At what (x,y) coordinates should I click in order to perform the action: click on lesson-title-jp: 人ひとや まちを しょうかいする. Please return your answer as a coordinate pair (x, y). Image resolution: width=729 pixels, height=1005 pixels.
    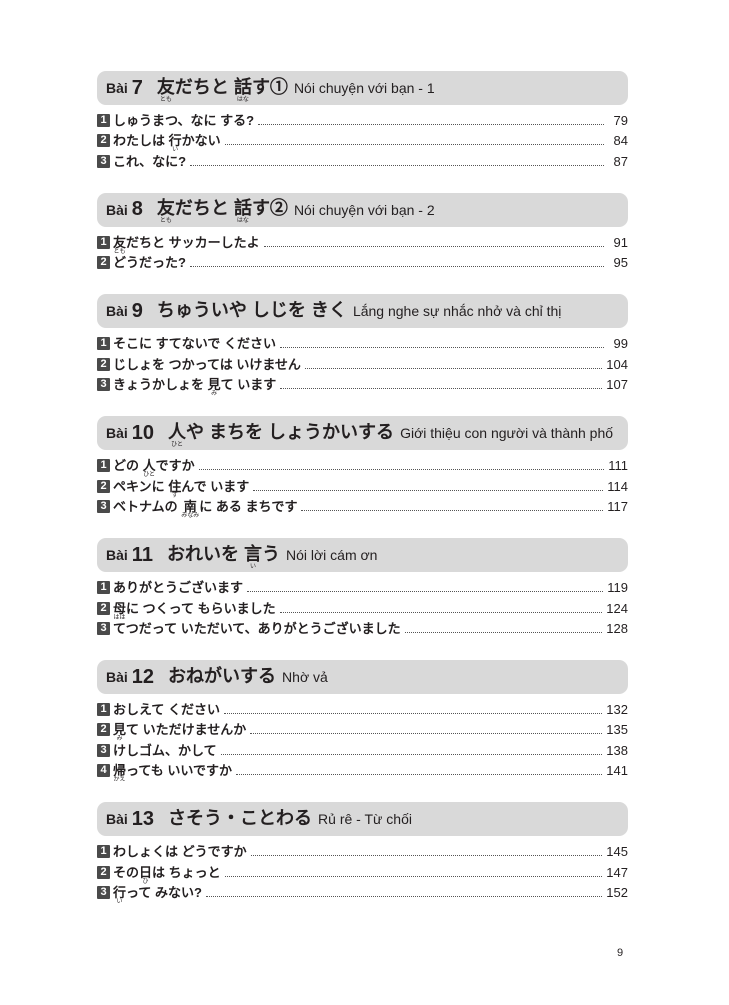
    Looking at the image, I should click on (281, 435).